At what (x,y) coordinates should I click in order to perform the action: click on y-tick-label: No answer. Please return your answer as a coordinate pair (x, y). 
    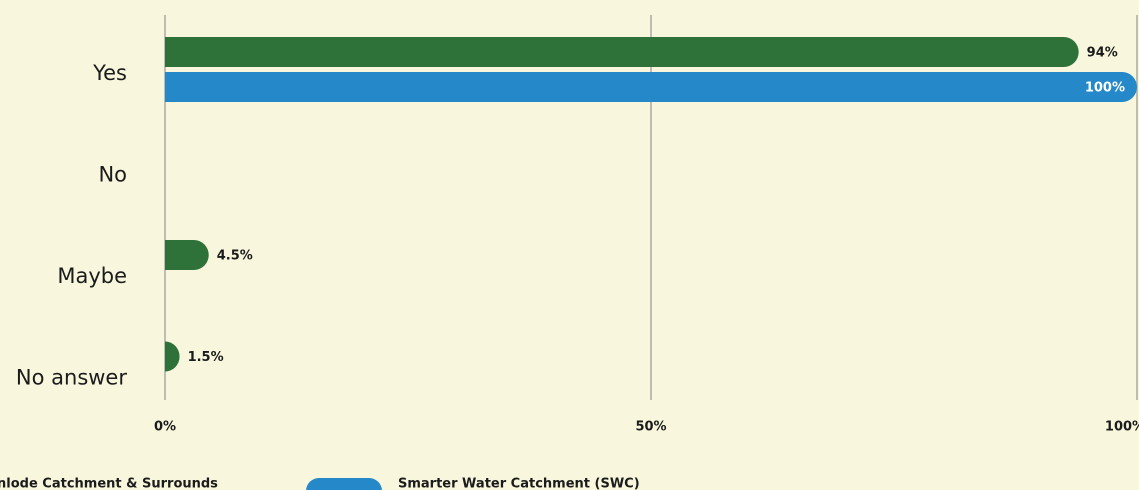
    Looking at the image, I should click on (71, 378).